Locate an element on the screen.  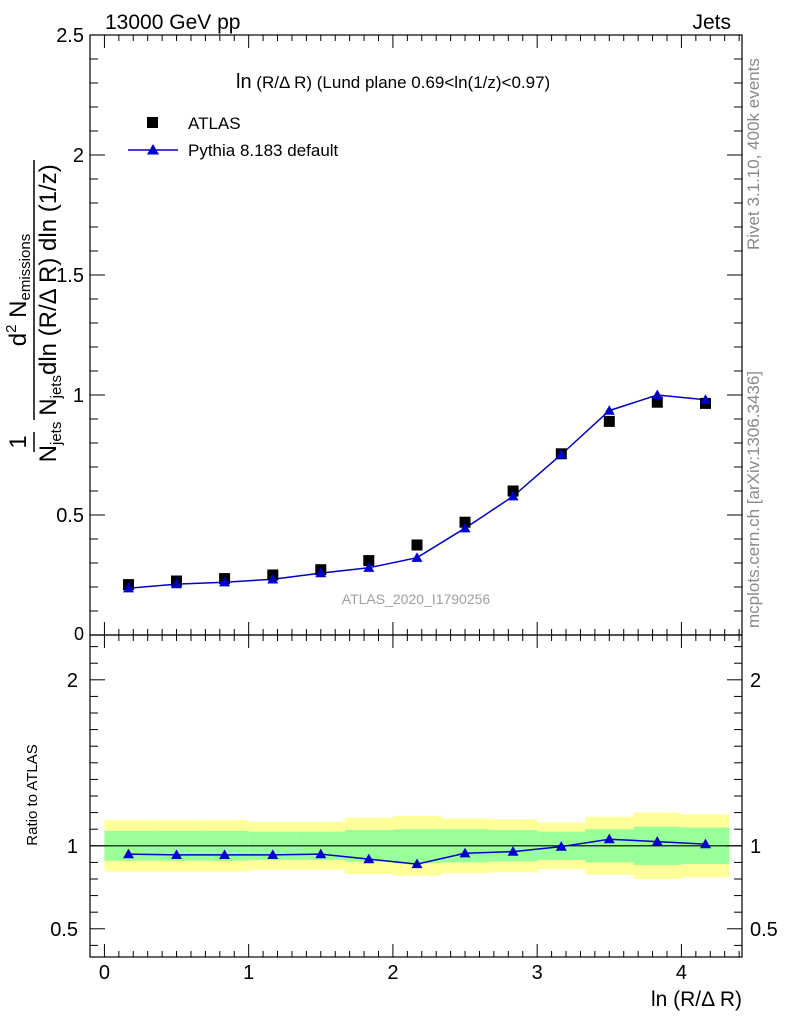
legend: ATLAS Pythia 8.183 default is located at coordinates (233, 137).